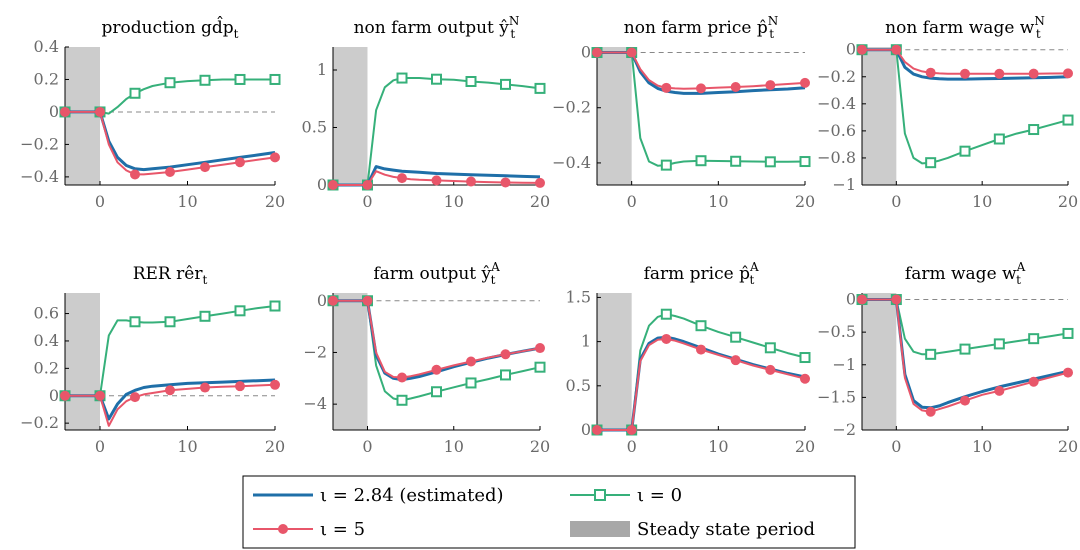 The height and width of the screenshot is (550, 1080). Describe the element at coordinates (426, 358) in the screenshot. I see `panel-5: 0 10 20 0 −2 −4 farm output ŷA t` at that location.